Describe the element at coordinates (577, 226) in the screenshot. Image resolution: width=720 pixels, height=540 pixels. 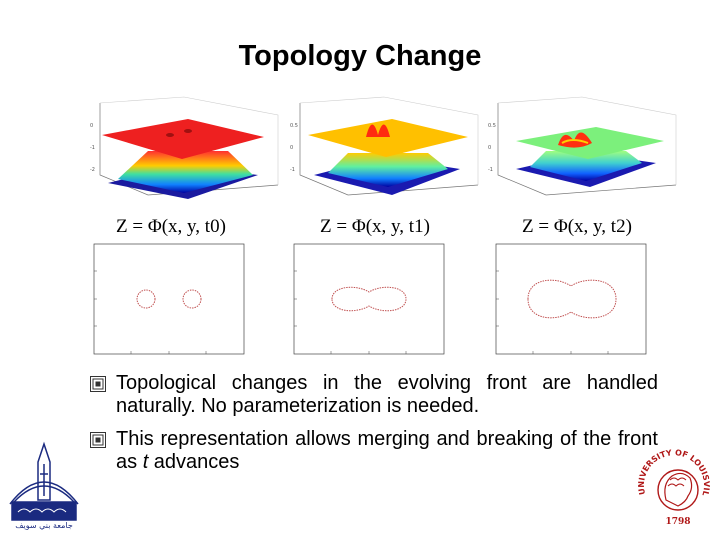
I see `formula-t2: Z = Φ(x, y, t2)` at that location.